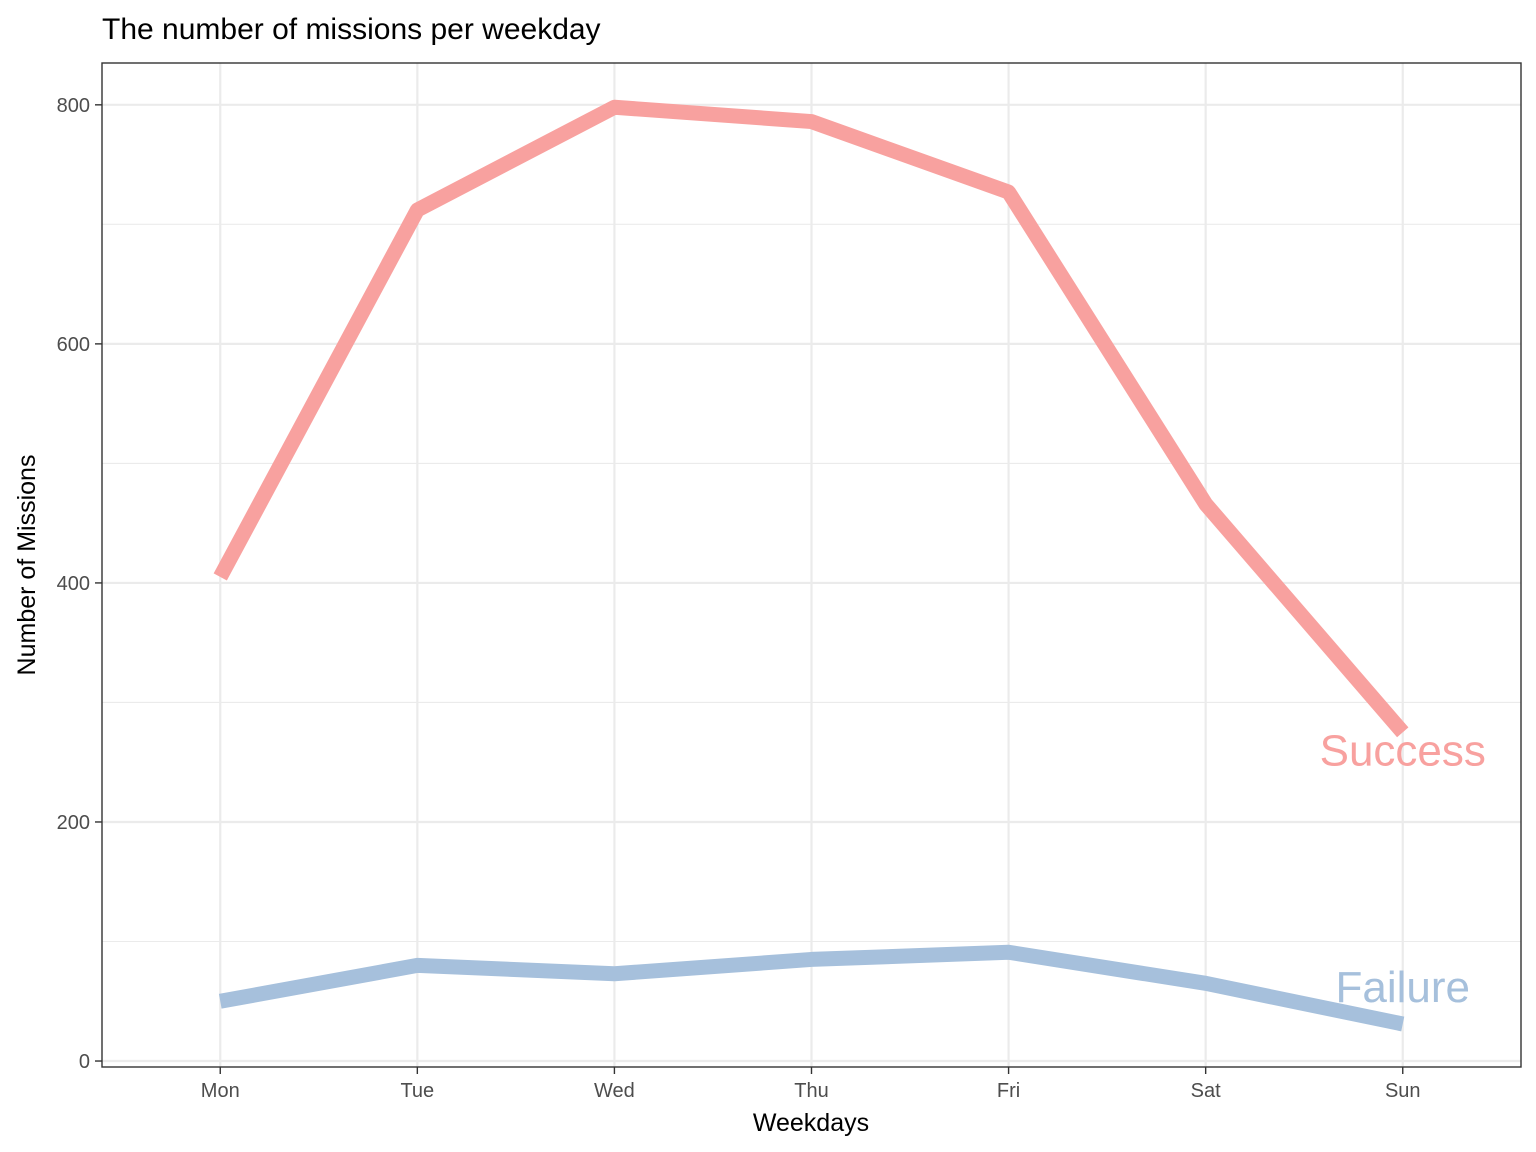  Describe the element at coordinates (811, 1091) in the screenshot. I see `x-tick-label: Thu` at that location.